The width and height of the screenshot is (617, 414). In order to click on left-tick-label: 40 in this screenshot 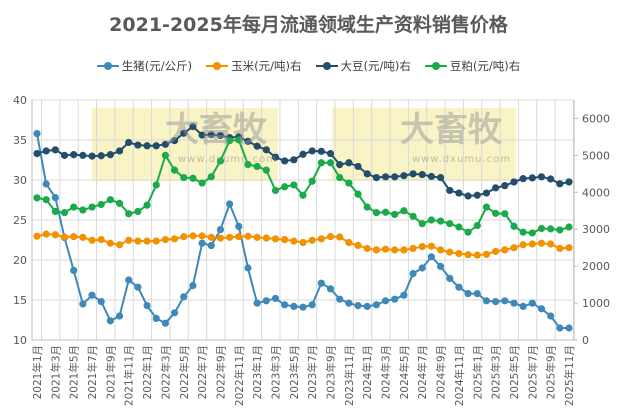, I will do `click(20, 100)`.